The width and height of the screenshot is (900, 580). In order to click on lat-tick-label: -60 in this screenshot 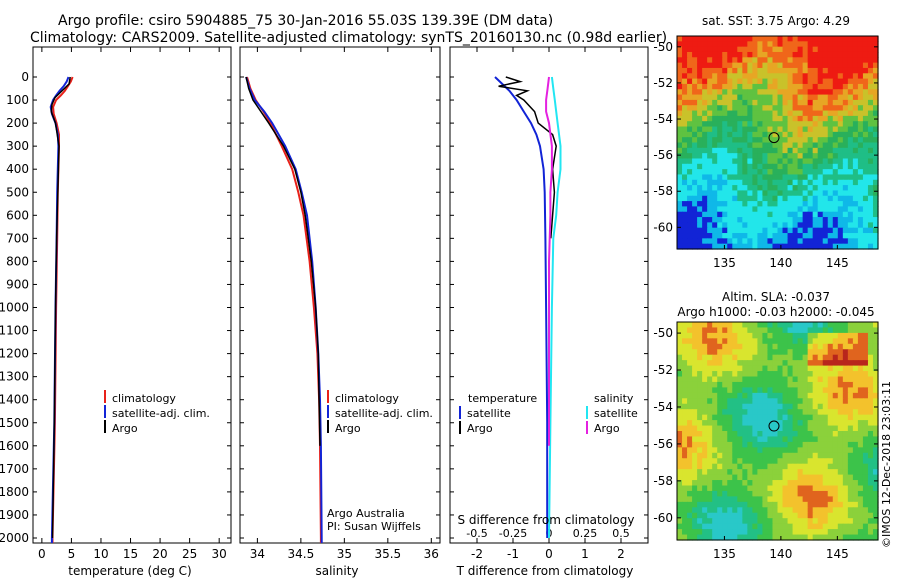, I will do `click(663, 227)`.